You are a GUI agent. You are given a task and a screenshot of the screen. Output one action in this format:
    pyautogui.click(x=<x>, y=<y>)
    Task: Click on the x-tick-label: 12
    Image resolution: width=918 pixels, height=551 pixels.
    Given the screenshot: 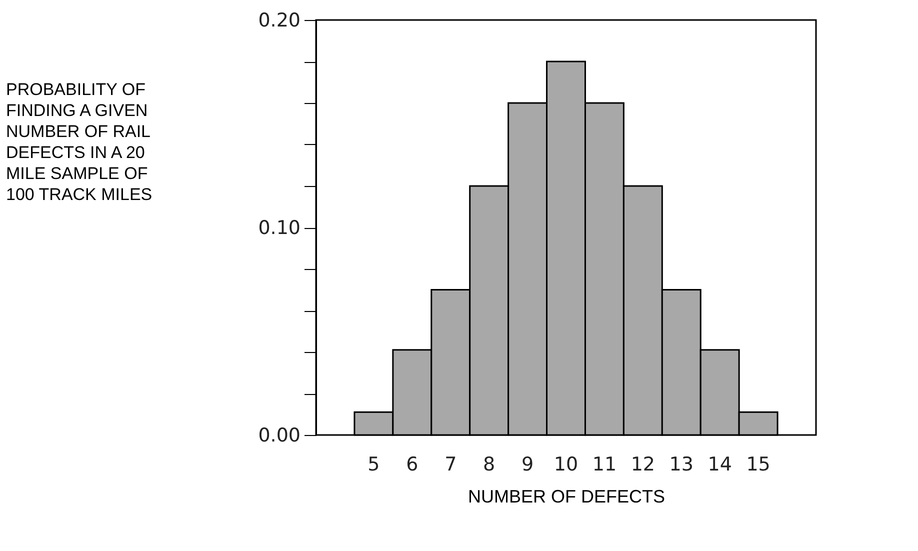 What is the action you would take?
    pyautogui.click(x=643, y=465)
    